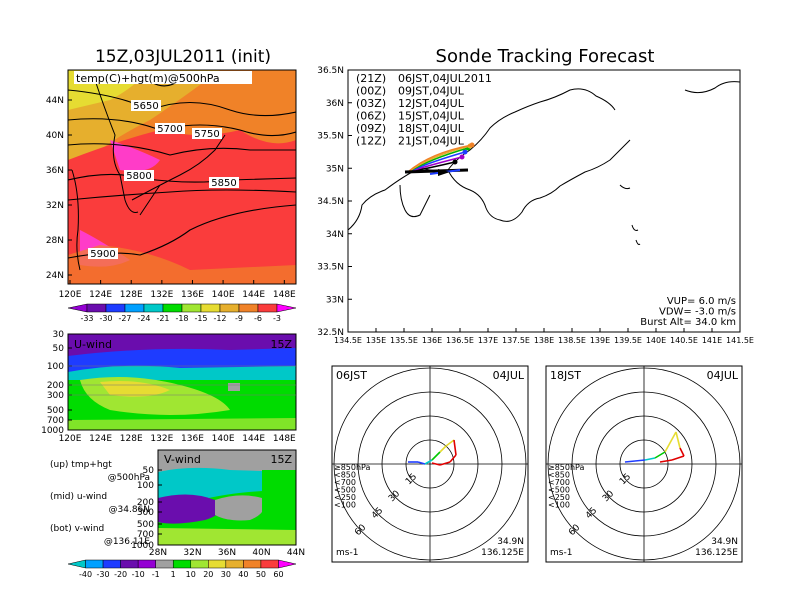  I want to click on hodograph-lon: 136.125E, so click(502, 553).